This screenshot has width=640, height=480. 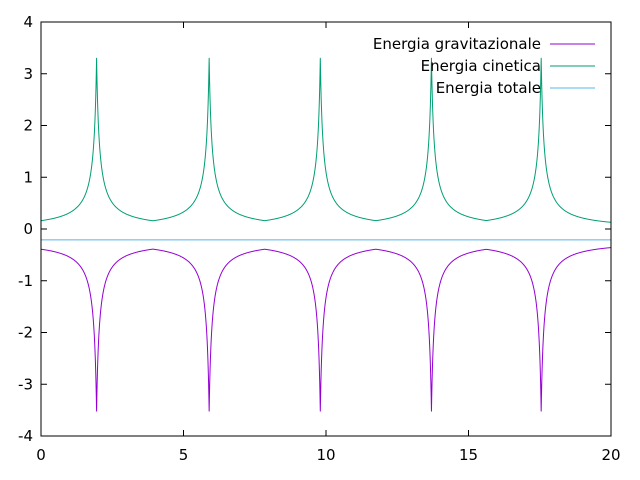 I want to click on y-tick-label: -3, so click(x=25, y=384).